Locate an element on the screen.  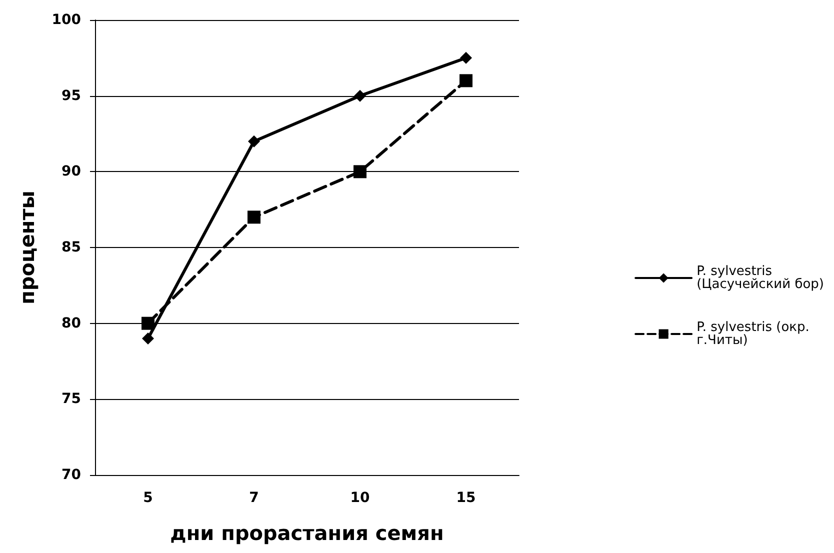
x-tick-label: 15 is located at coordinates (466, 498).